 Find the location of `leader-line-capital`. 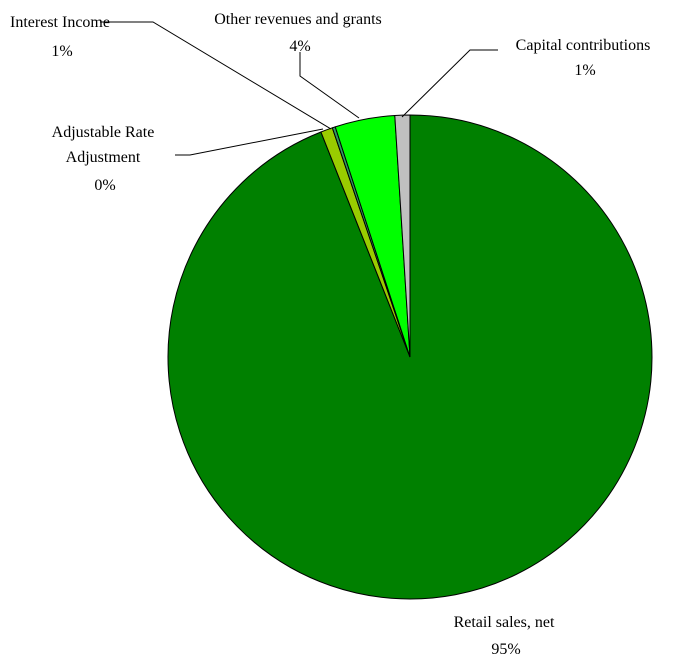

leader-line-capital is located at coordinates (449, 83).